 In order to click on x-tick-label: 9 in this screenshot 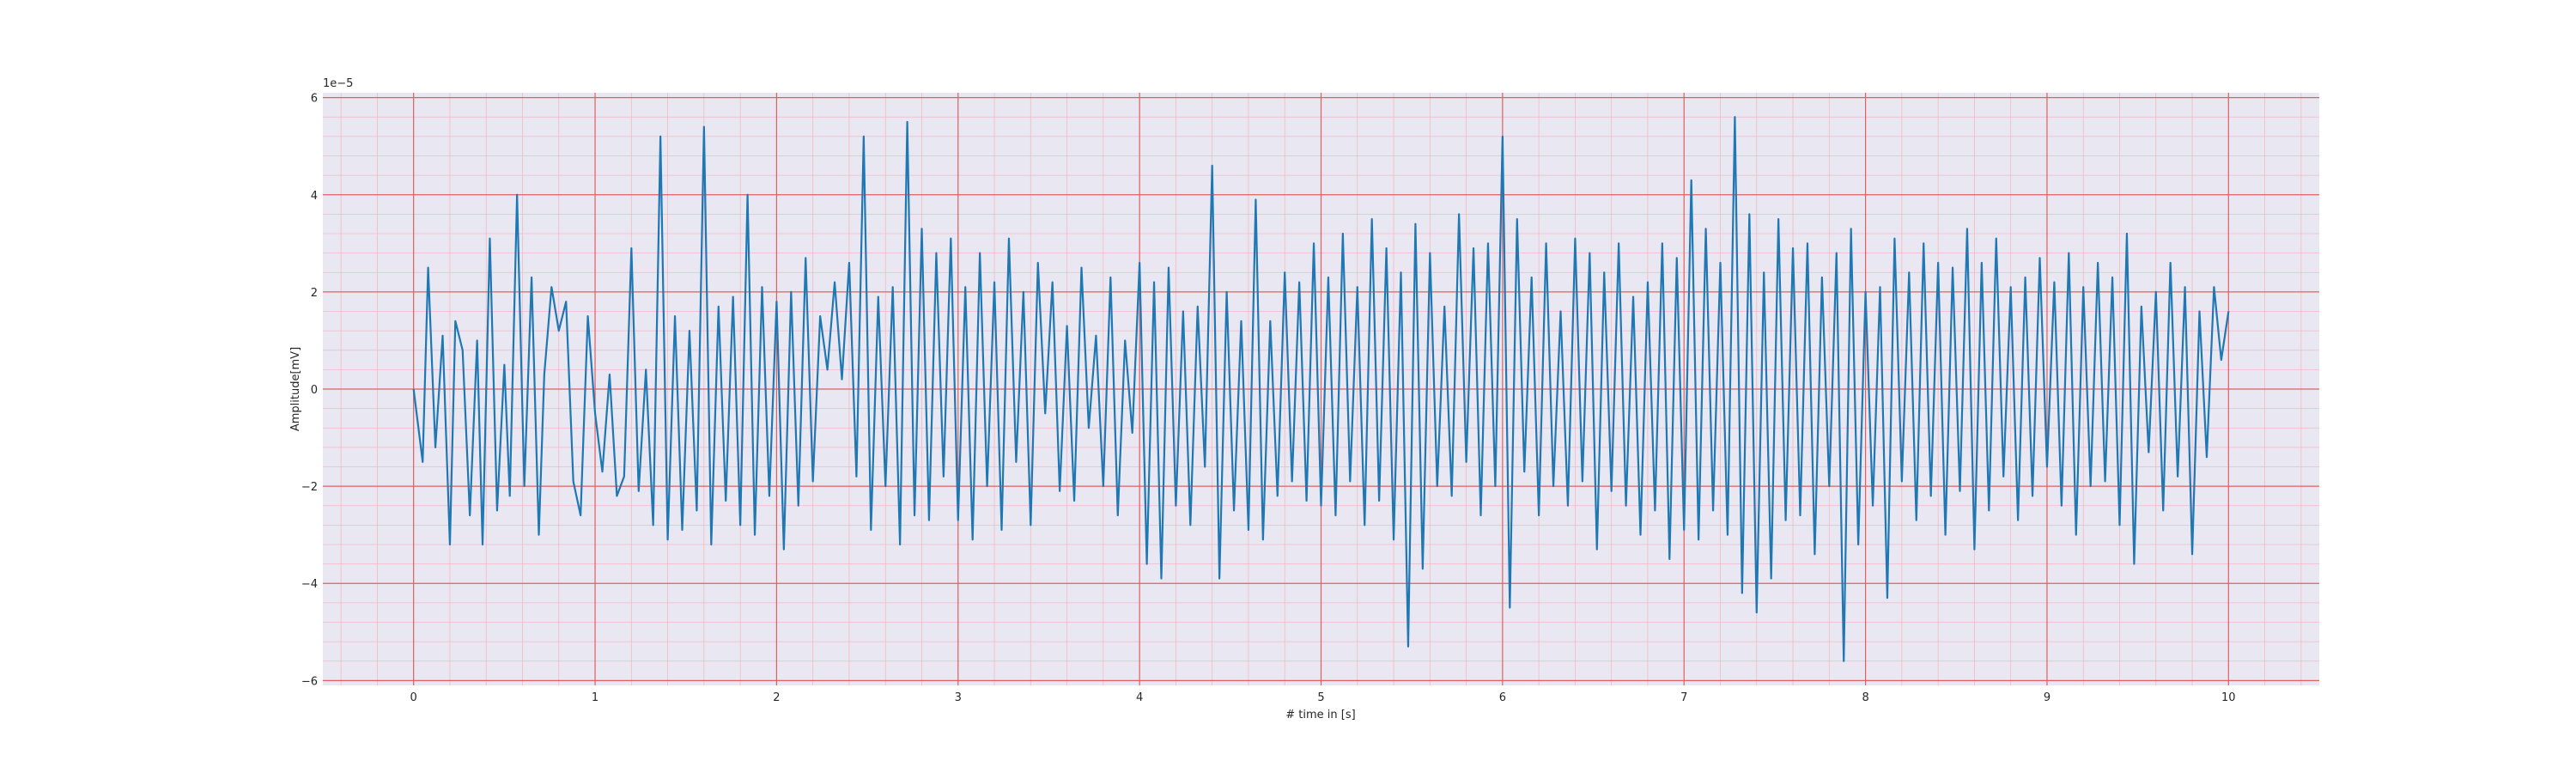, I will do `click(2047, 697)`.